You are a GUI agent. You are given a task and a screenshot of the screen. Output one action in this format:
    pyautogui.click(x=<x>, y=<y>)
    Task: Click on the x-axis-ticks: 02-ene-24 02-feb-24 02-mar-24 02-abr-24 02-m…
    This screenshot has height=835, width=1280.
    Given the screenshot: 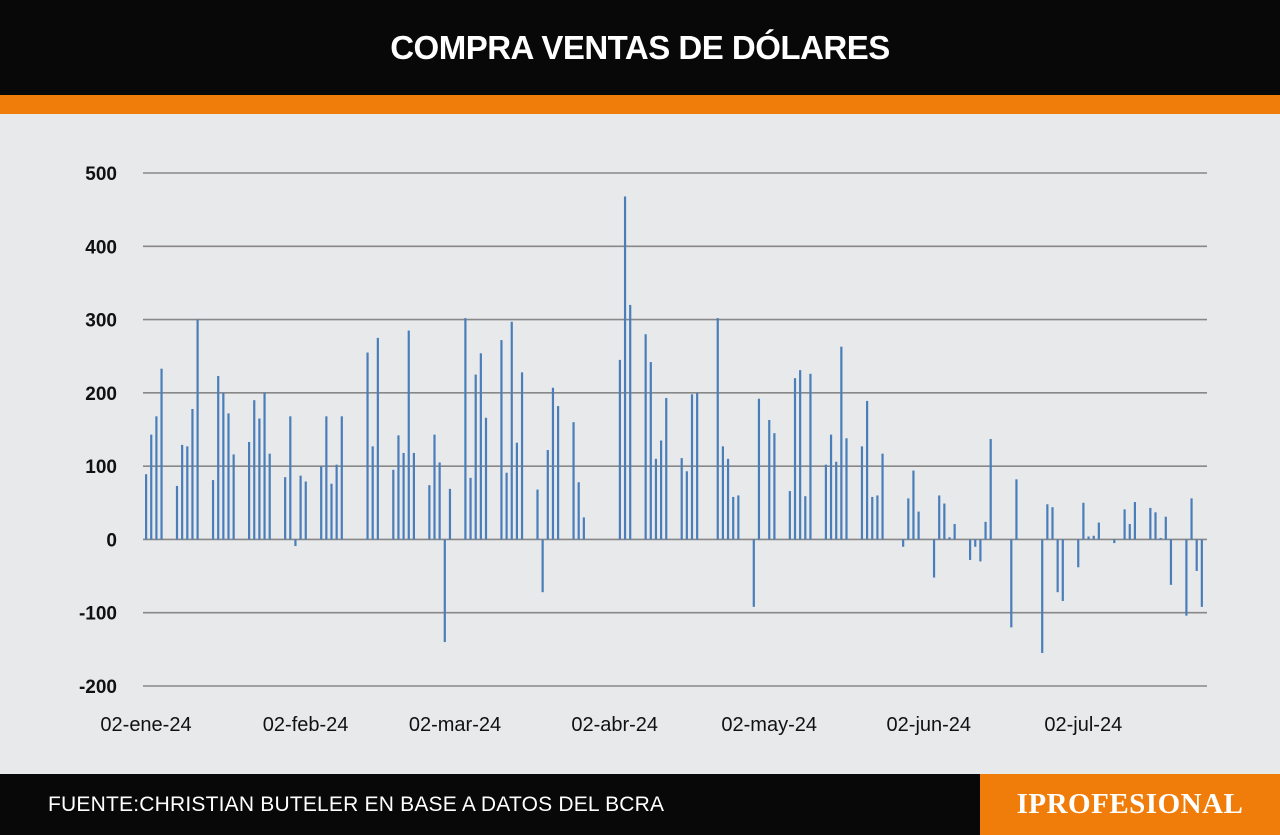 What is the action you would take?
    pyautogui.click(x=611, y=725)
    